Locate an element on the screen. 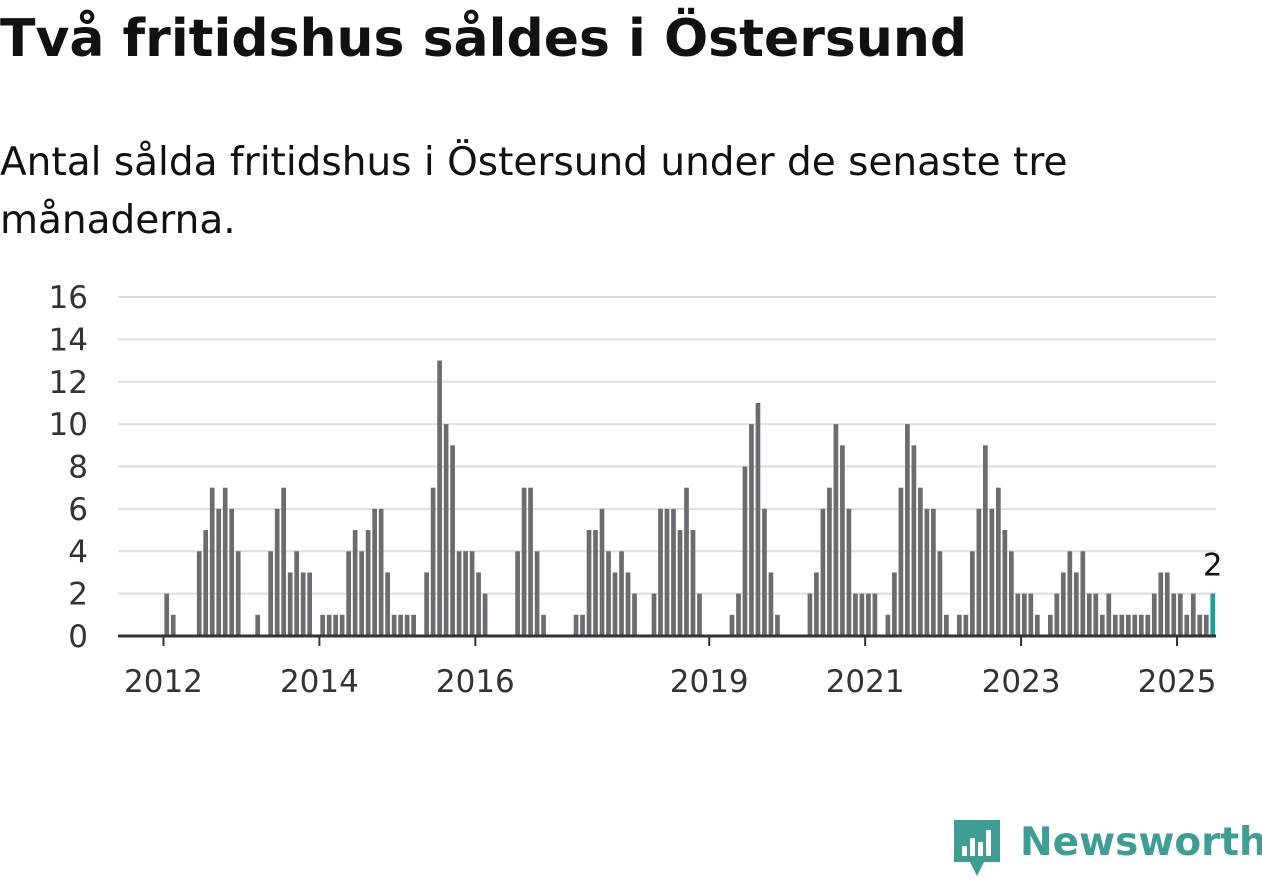  x-tick-label: 2025 is located at coordinates (1177, 682).